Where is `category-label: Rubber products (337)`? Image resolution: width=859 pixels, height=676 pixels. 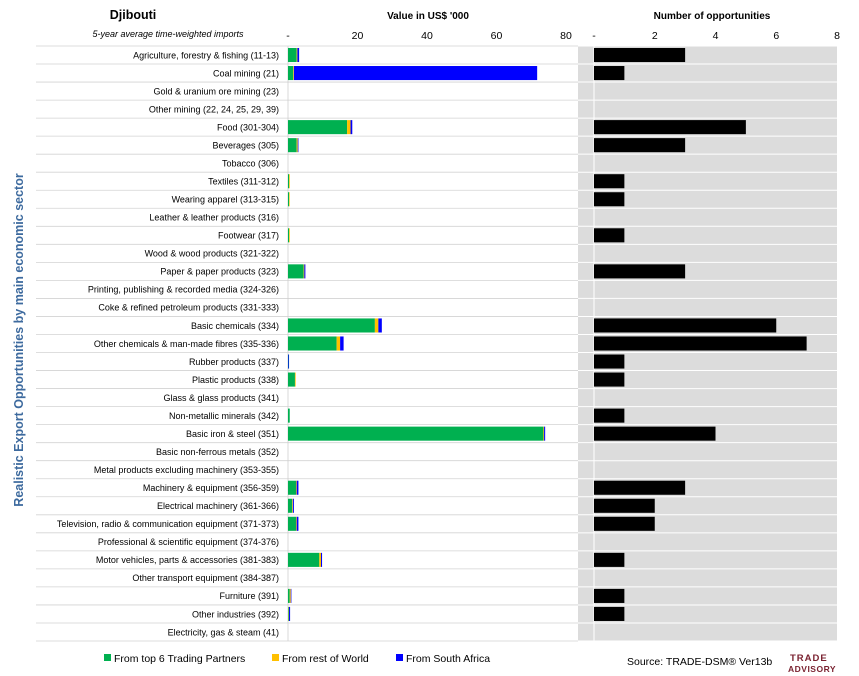
category-label: Rubber products (337) is located at coordinates (234, 362).